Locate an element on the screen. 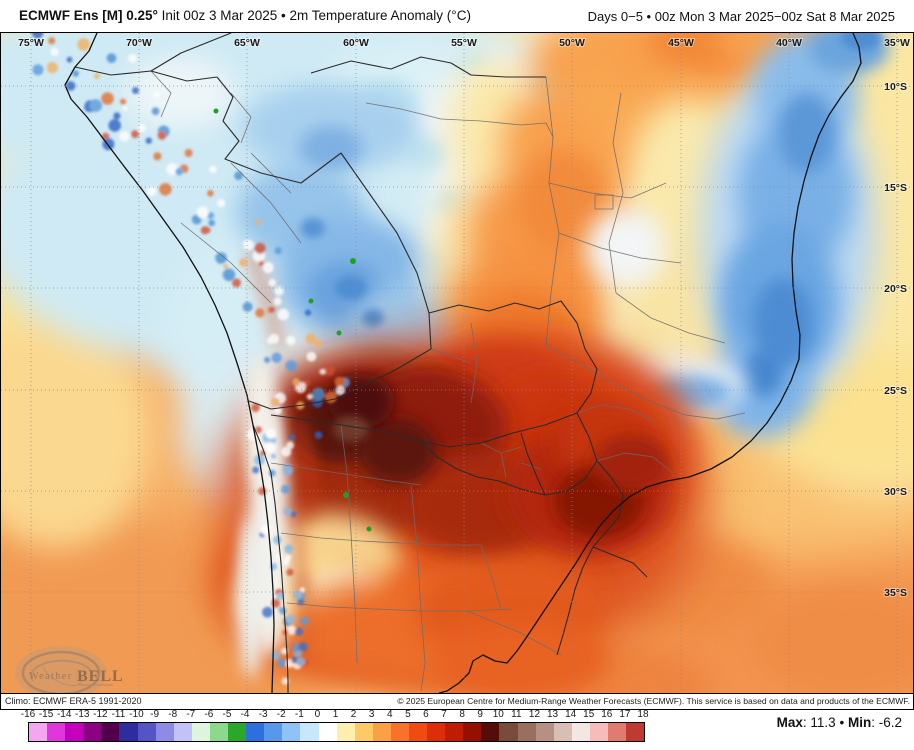  longitude-labels: 75°W 70°W 65°W 60°W 55°W 50°W 45°W 40°W 35°W is located at coordinates (464, 43).